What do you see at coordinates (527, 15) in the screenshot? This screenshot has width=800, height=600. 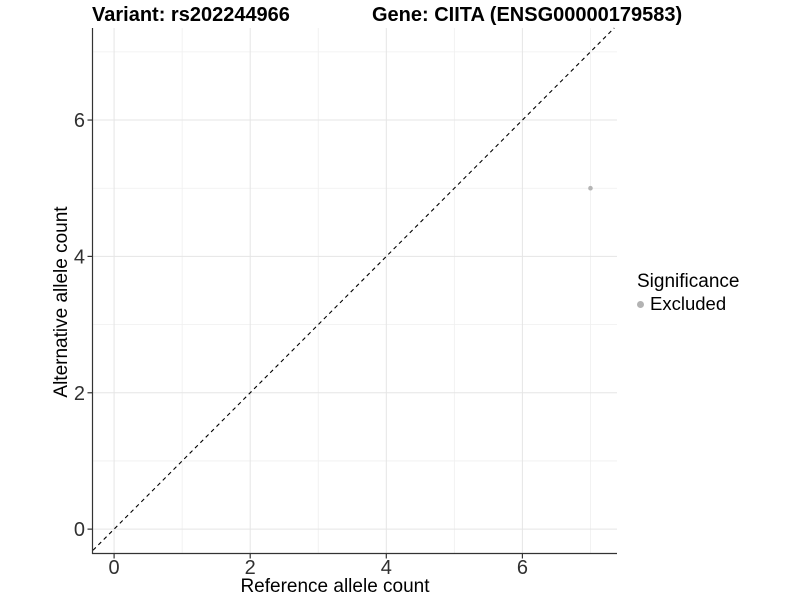 I see `gene-title: Gene: CIITA (ENSG00000179583)` at bounding box center [527, 15].